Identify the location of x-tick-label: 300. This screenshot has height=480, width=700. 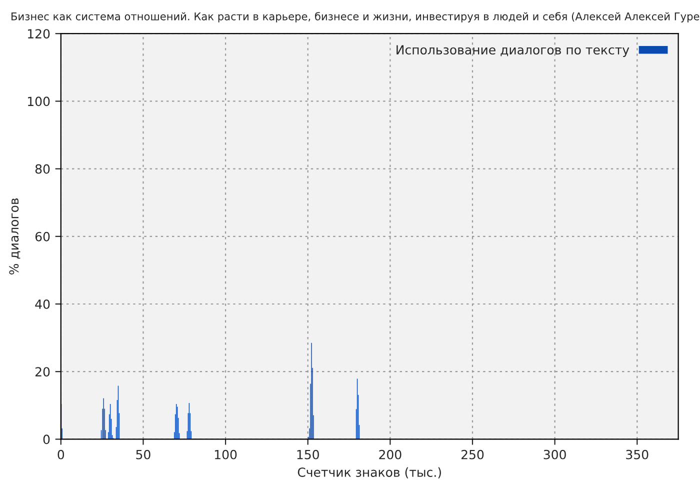
(555, 455).